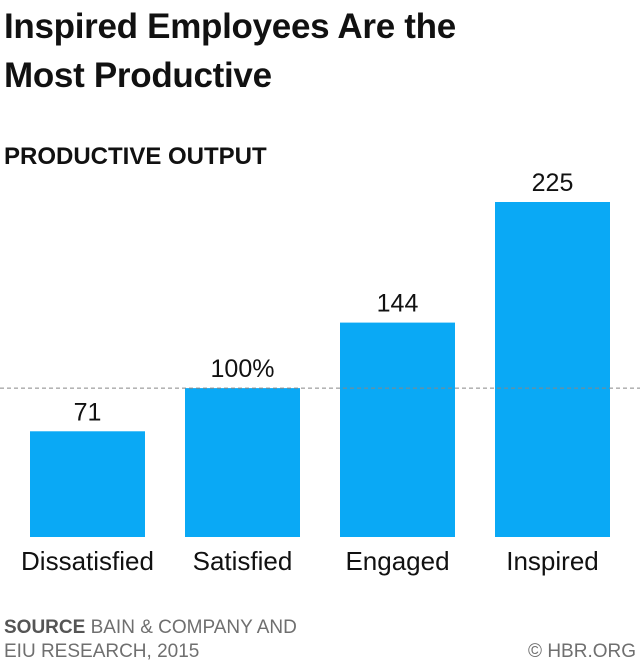  Describe the element at coordinates (87, 561) in the screenshot. I see `category-label-dissatisfied: Dissatisfied` at that location.